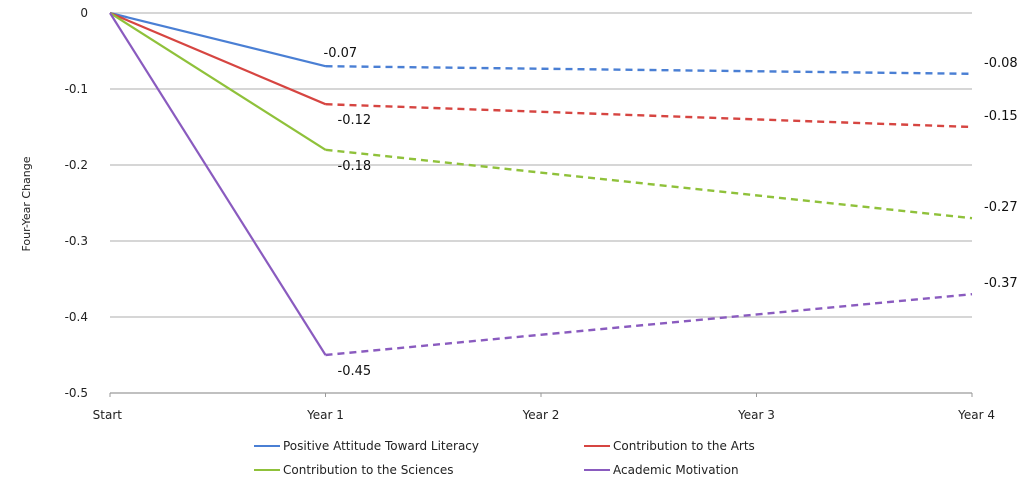 The width and height of the screenshot is (1026, 482). What do you see at coordinates (84, 13) in the screenshot?
I see `y-tick-label: 0` at bounding box center [84, 13].